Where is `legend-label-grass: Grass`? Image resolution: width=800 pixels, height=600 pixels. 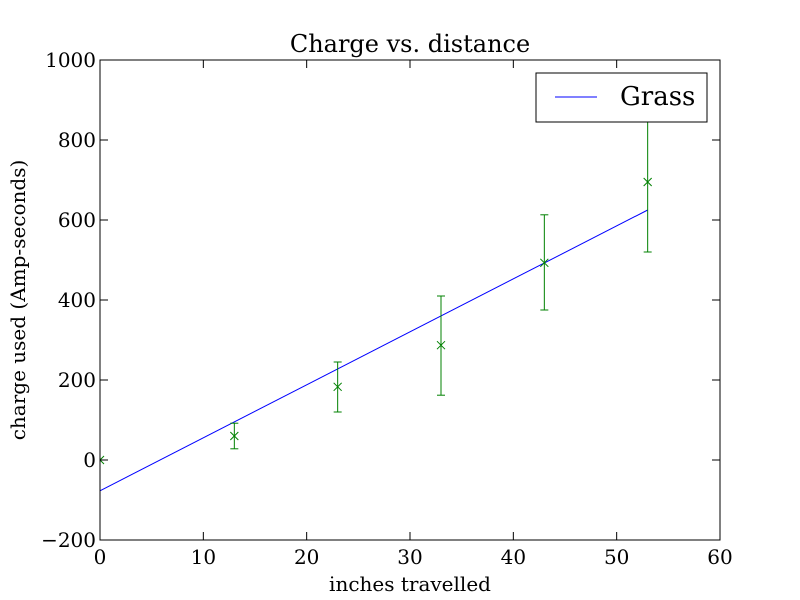
legend-label-grass: Grass is located at coordinates (657, 97).